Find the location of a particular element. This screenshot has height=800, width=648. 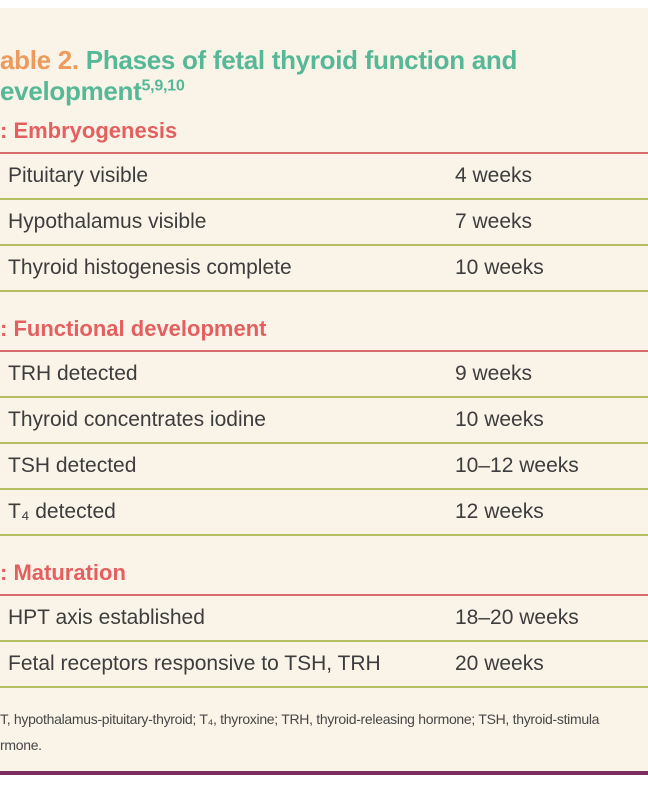

table-row: TRH detected 9 weeks is located at coordinates (324, 375).